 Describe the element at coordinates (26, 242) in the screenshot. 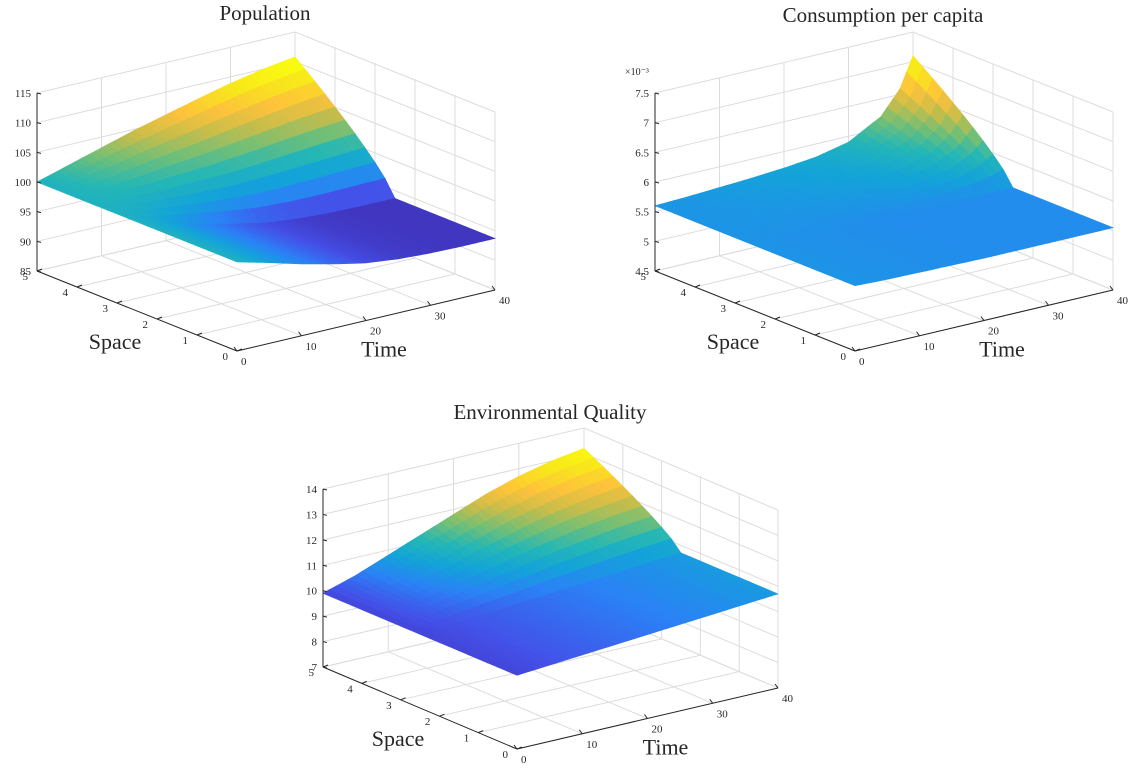

I see `z-tick-label: 90` at that location.